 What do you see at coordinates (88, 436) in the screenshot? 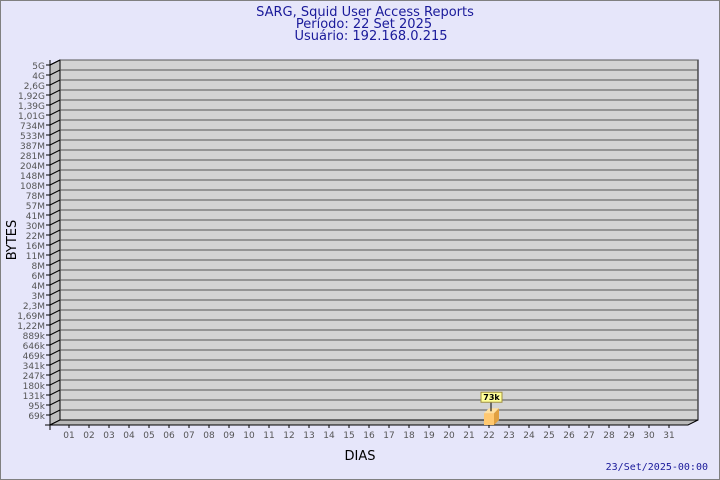
I see `x-tick-label: 02` at bounding box center [88, 436].